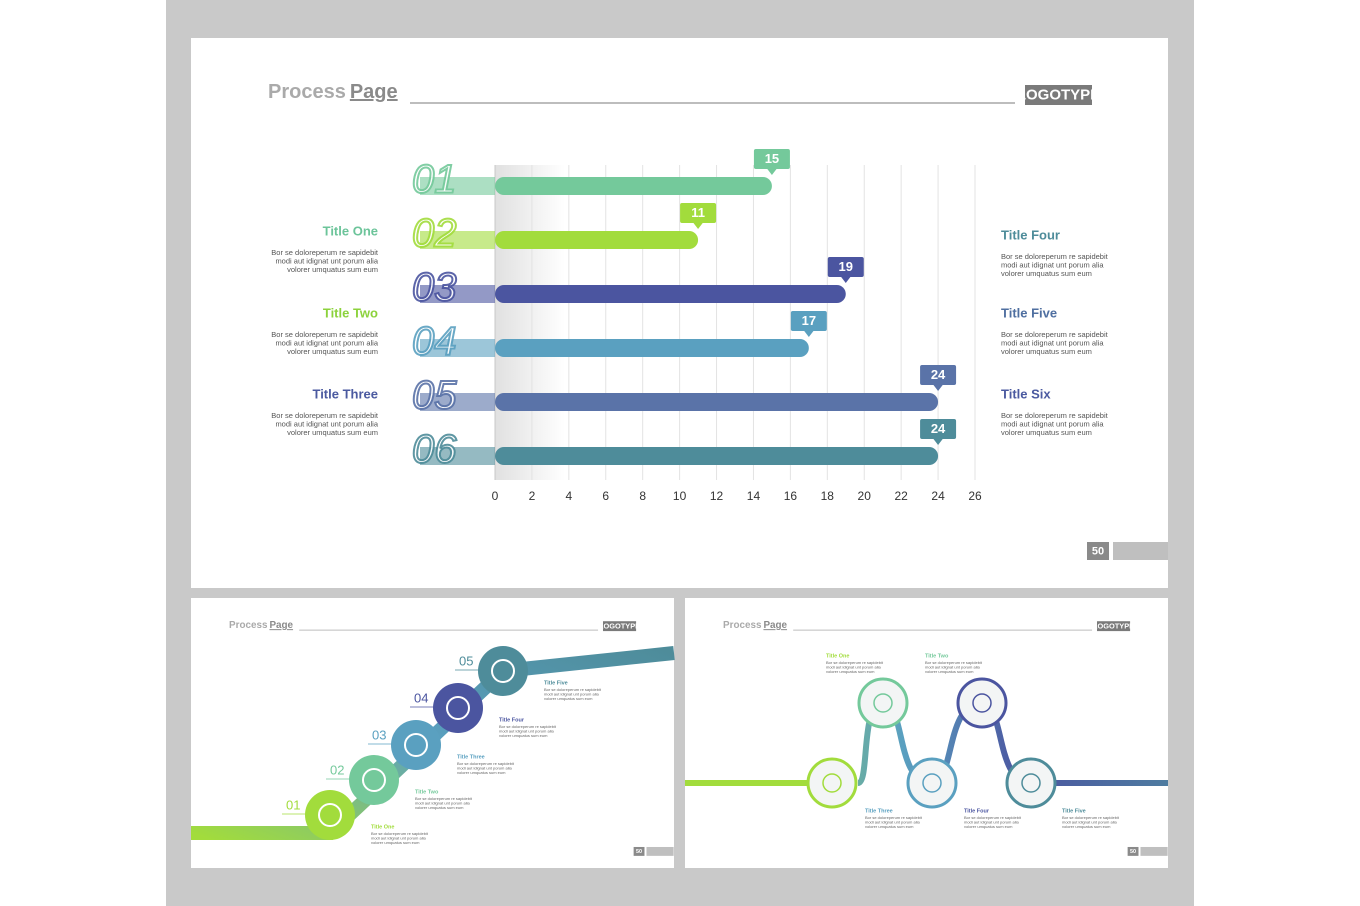 This screenshot has width=1360, height=906. What do you see at coordinates (938, 496) in the screenshot?
I see `x-tick-label: 24` at bounding box center [938, 496].